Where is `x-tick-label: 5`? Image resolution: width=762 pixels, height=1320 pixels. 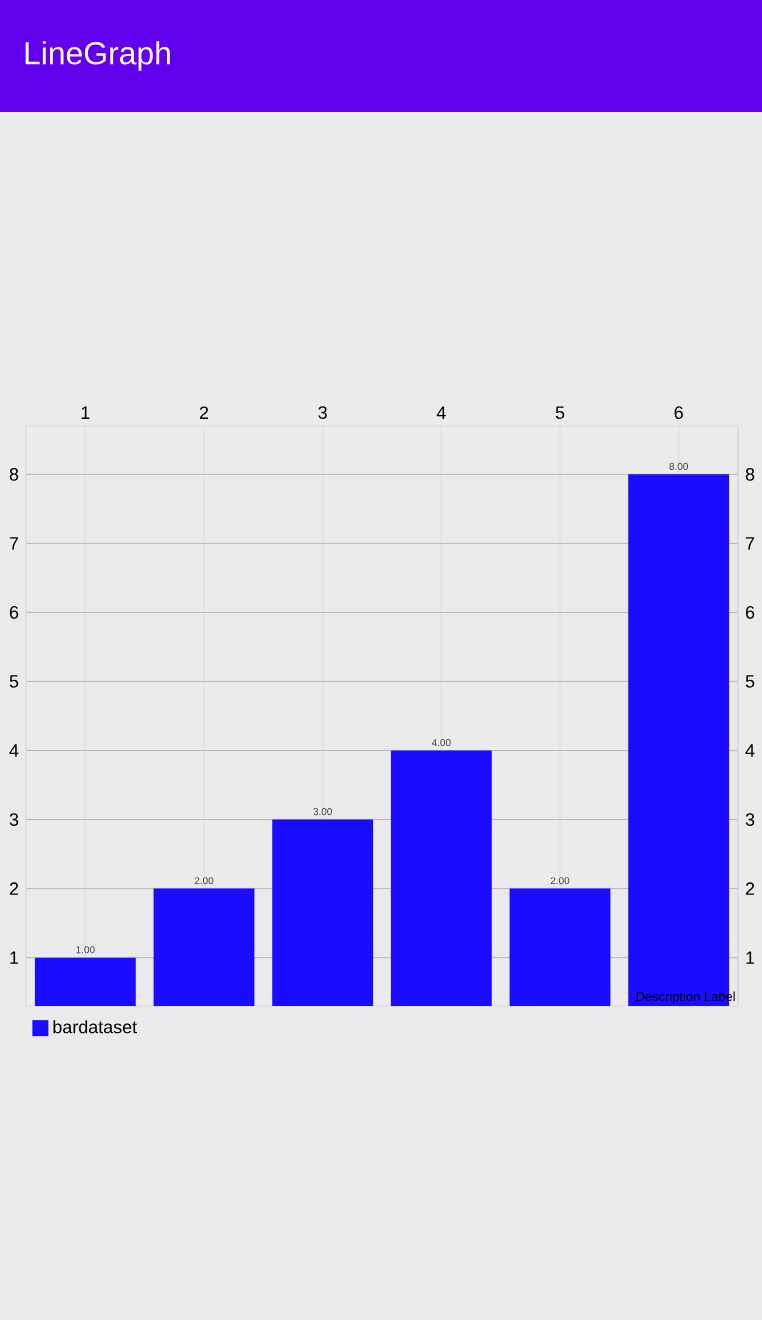 x-tick-label: 5 is located at coordinates (560, 412).